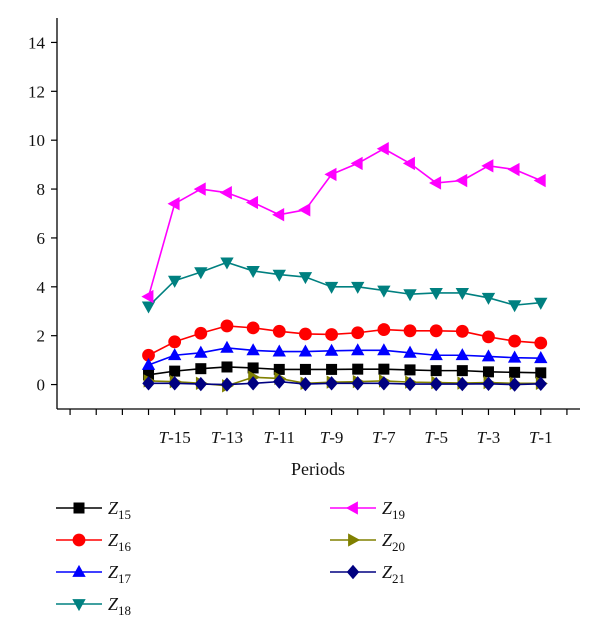  I want to click on y-tick-label: 12, so click(36, 91).